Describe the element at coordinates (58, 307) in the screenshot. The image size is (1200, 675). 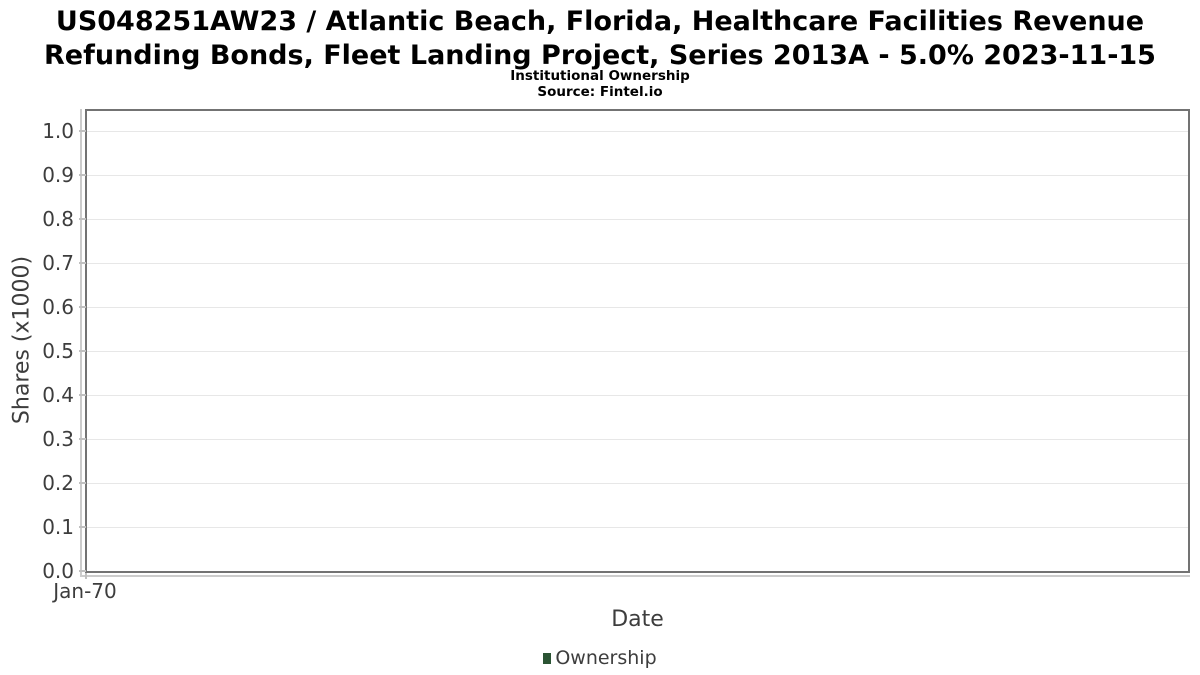
I see `y-tick-label: 0.6` at that location.